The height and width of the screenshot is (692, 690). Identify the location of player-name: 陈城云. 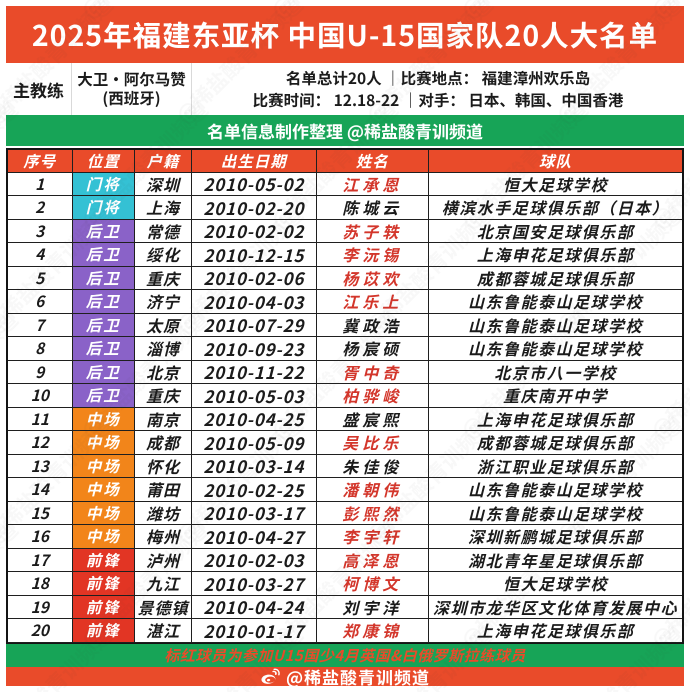
(372, 208).